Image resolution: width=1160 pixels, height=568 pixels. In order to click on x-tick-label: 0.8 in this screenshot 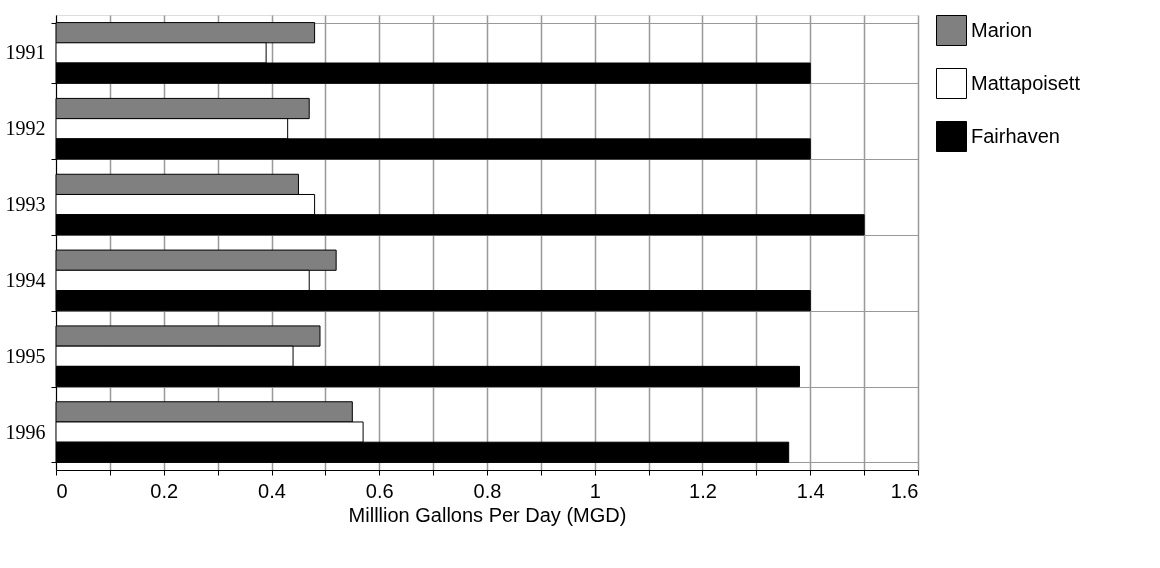, I will do `click(487, 490)`.